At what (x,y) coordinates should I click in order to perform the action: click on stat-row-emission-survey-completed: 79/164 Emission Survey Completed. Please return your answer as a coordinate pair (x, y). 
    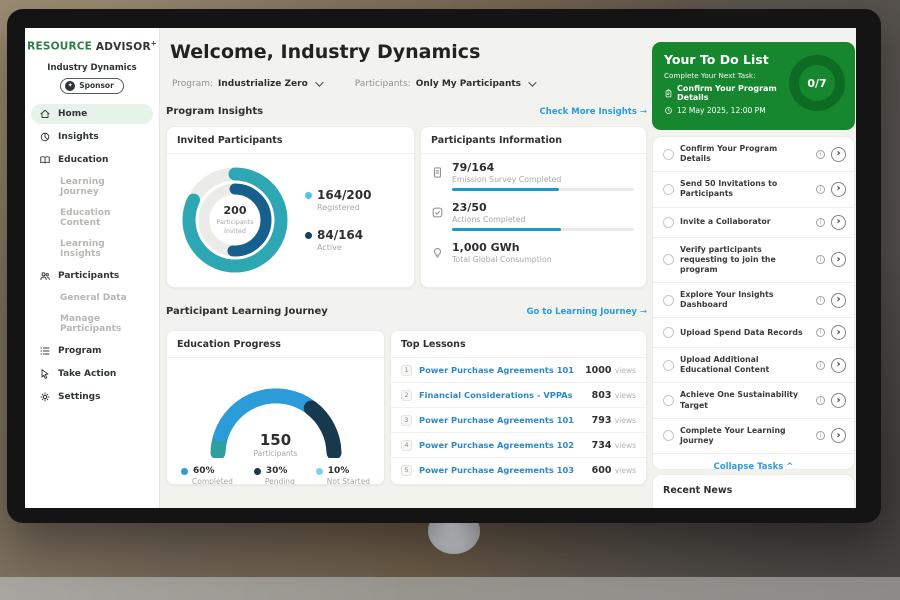
    Looking at the image, I should click on (532, 176).